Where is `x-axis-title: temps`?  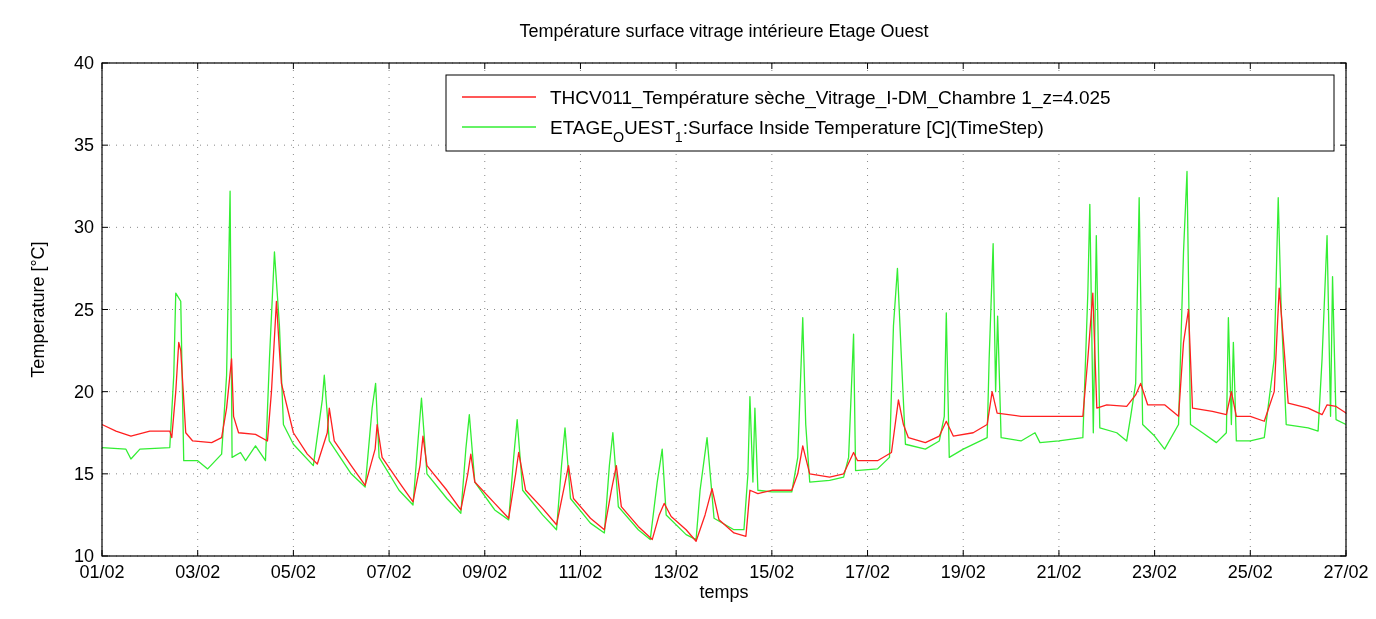
x-axis-title: temps is located at coordinates (724, 592).